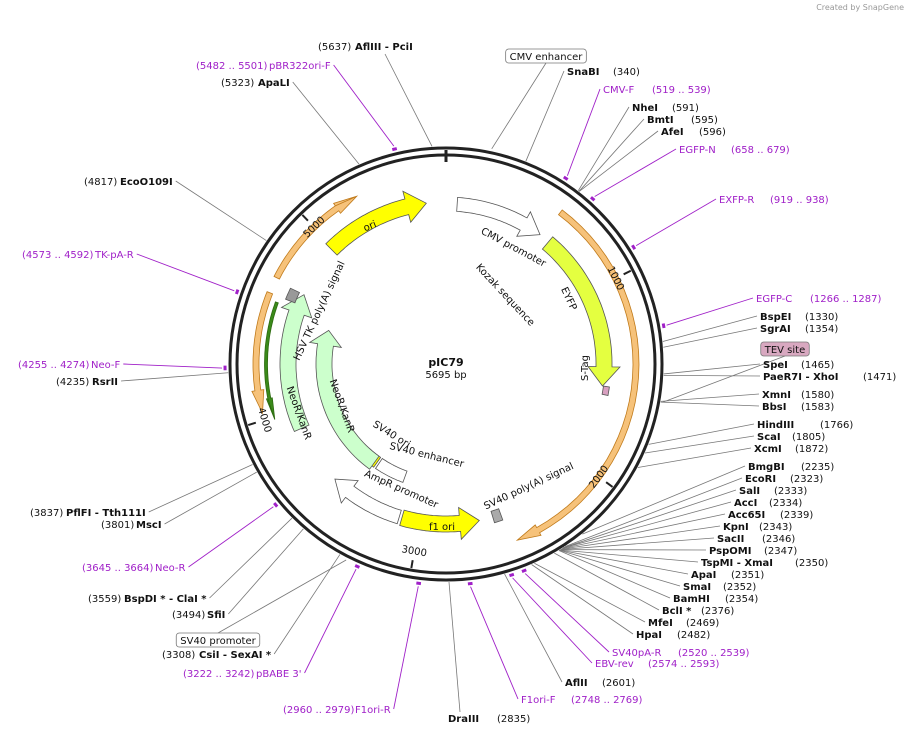 The height and width of the screenshot is (738, 908). Describe the element at coordinates (785, 503) in the screenshot. I see `site-position: (2334)` at that location.